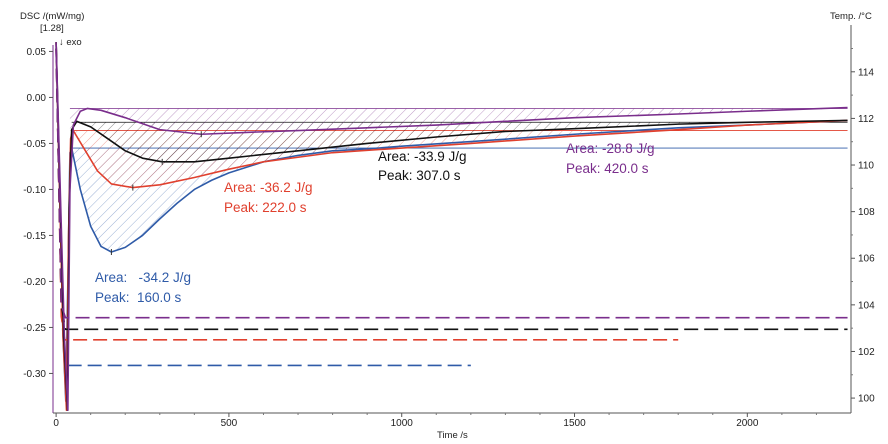 This screenshot has height=444, width=888. Describe the element at coordinates (866, 212) in the screenshot. I see `y2-tick-label: 108` at that location.